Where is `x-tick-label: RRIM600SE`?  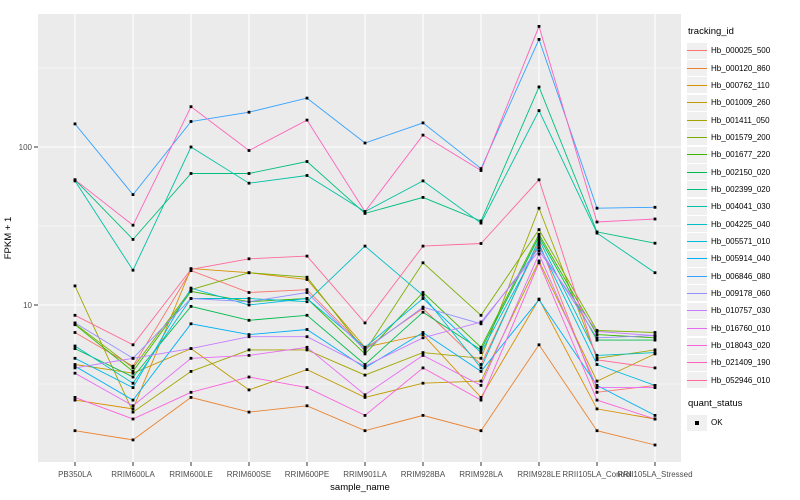
x-tick-label: RRIM600SE is located at coordinates (249, 474).